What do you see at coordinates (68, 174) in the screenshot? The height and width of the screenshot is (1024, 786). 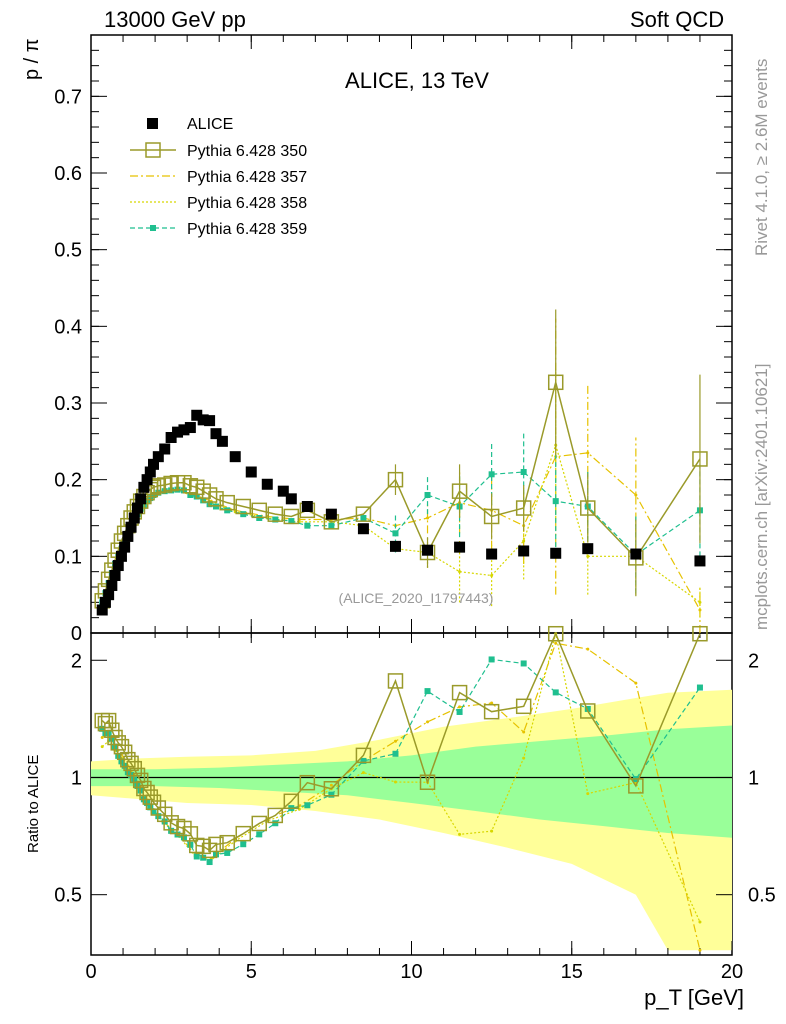 I see `y-tick-label: 0.6` at bounding box center [68, 174].